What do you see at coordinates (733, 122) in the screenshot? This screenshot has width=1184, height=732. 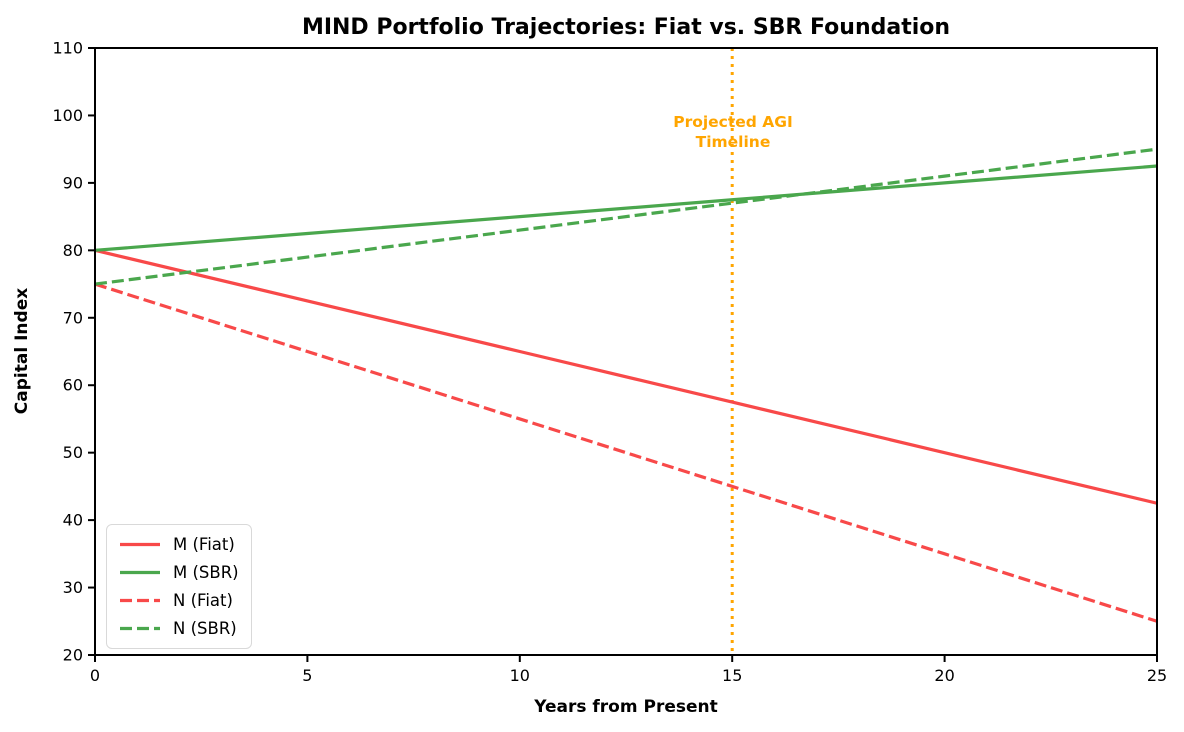 I see `agi-annotation-line1: Projected AGI` at bounding box center [733, 122].